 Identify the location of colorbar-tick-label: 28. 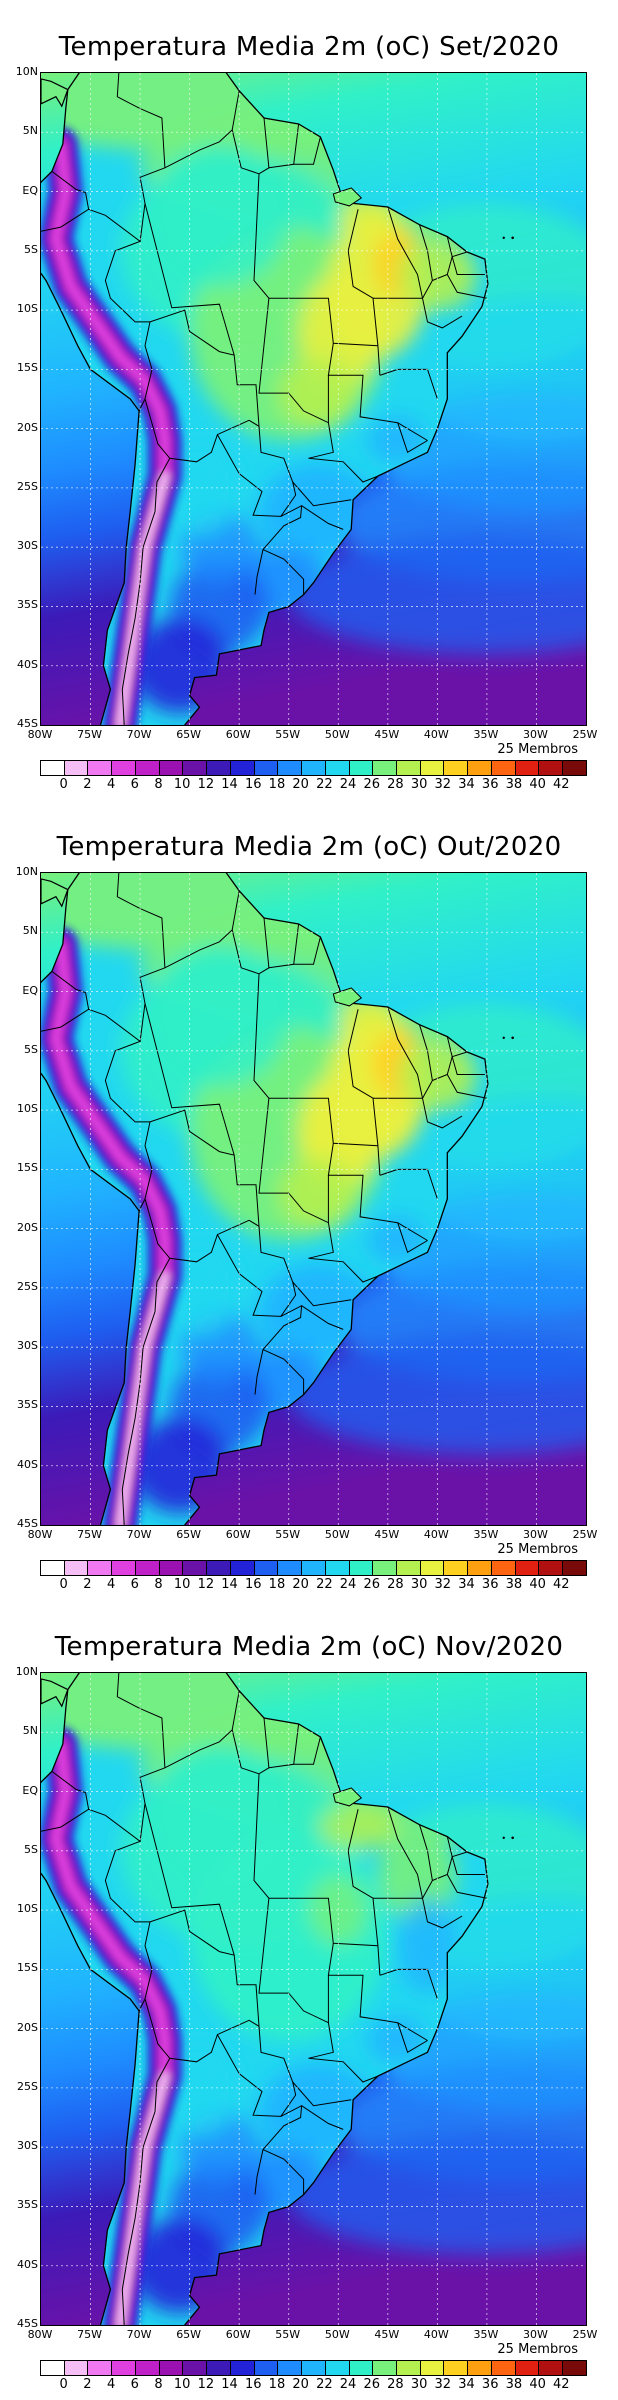
(395, 1584).